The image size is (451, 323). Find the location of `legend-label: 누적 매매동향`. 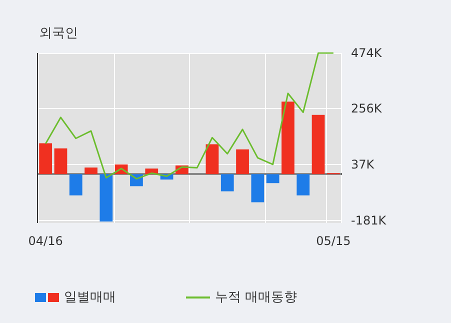

legend-label: 누적 매매동향 is located at coordinates (256, 297).